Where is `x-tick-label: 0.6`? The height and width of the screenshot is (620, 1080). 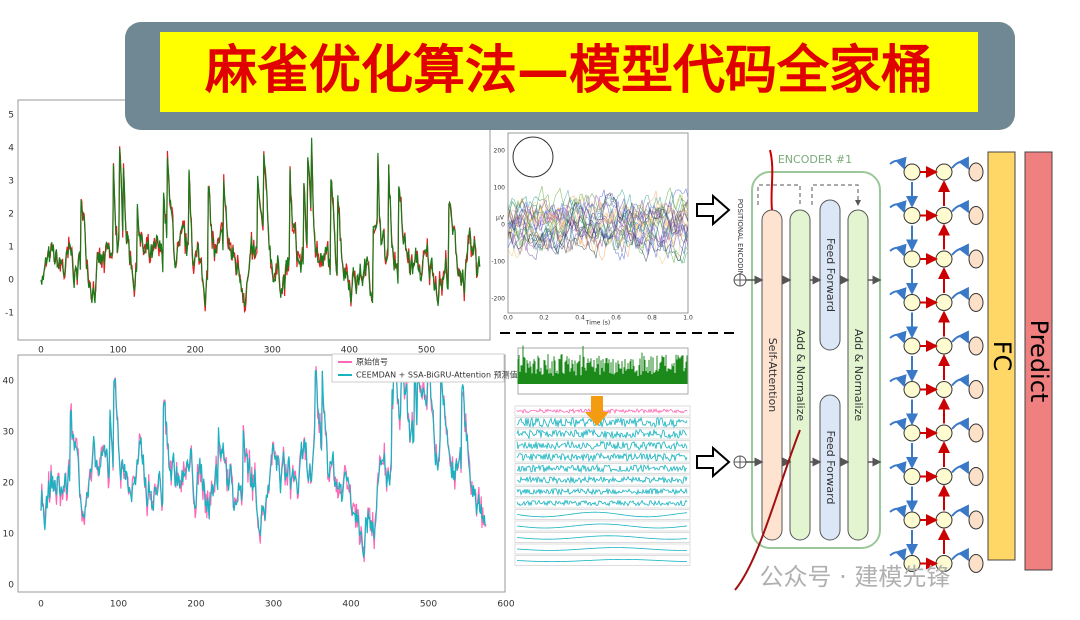
x-tick-label: 0.6 is located at coordinates (616, 318).